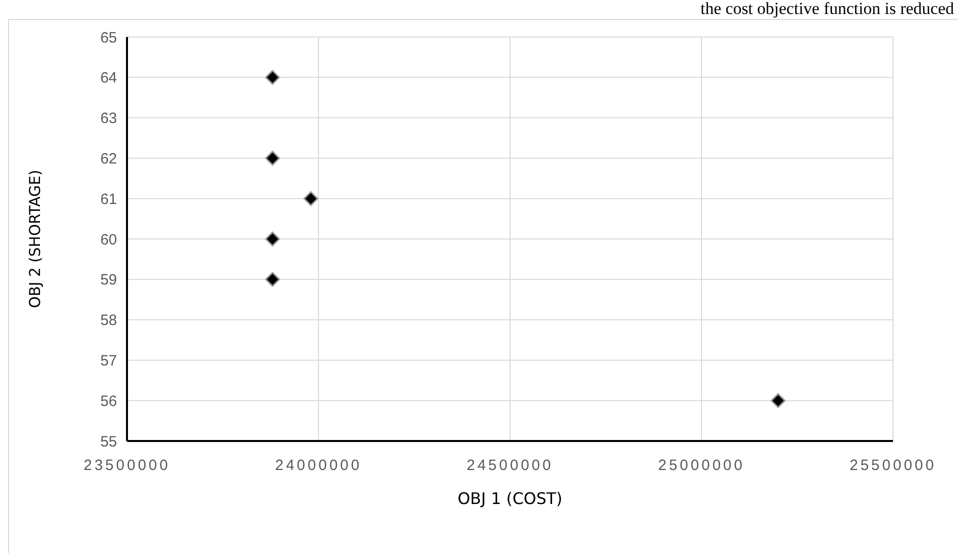  I want to click on y-tick-label: 61, so click(108, 199).